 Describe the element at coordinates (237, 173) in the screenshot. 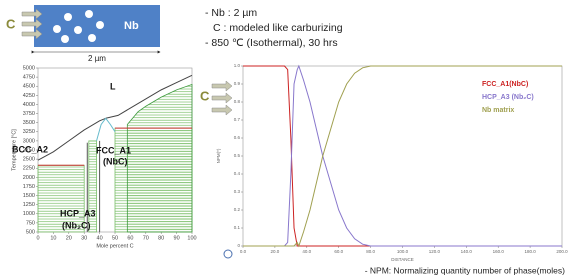

I see `y-tick-label: 0.4` at that location.